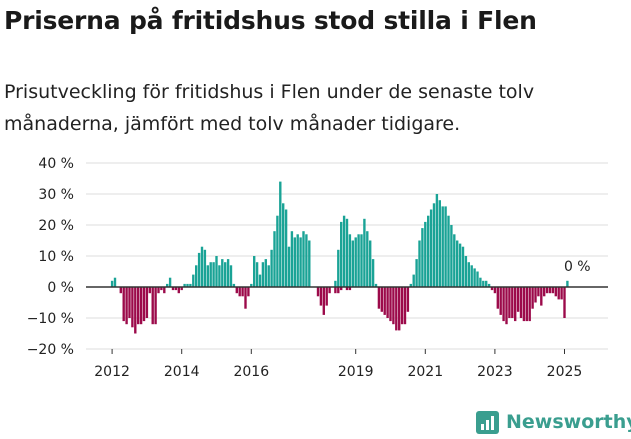 The width and height of the screenshot is (631, 439). I want to click on y-tick-label: −10 %, so click(50, 319).